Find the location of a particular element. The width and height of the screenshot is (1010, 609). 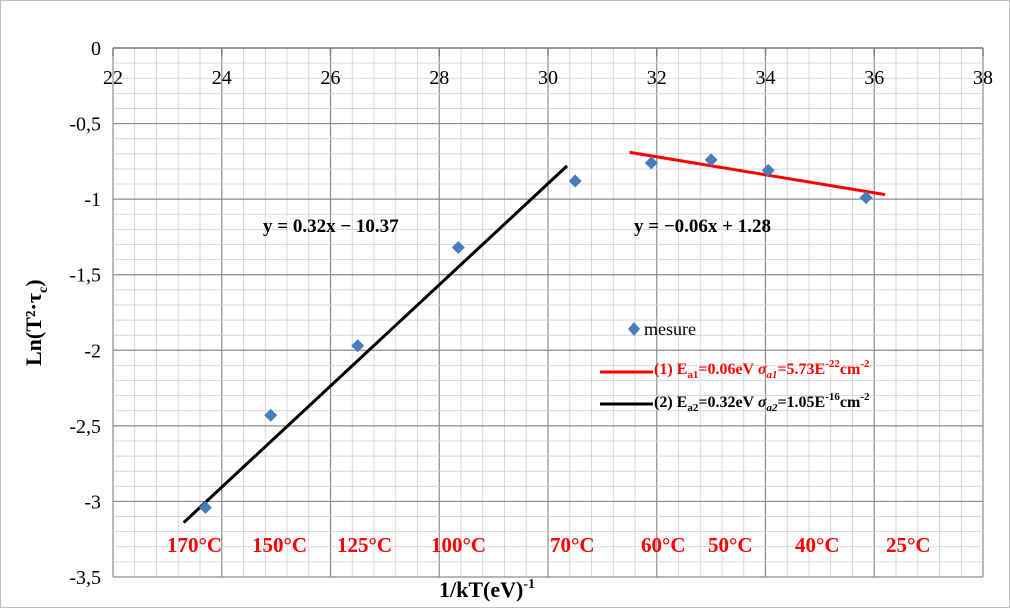

y-tick-label: -1 is located at coordinates (92, 200).